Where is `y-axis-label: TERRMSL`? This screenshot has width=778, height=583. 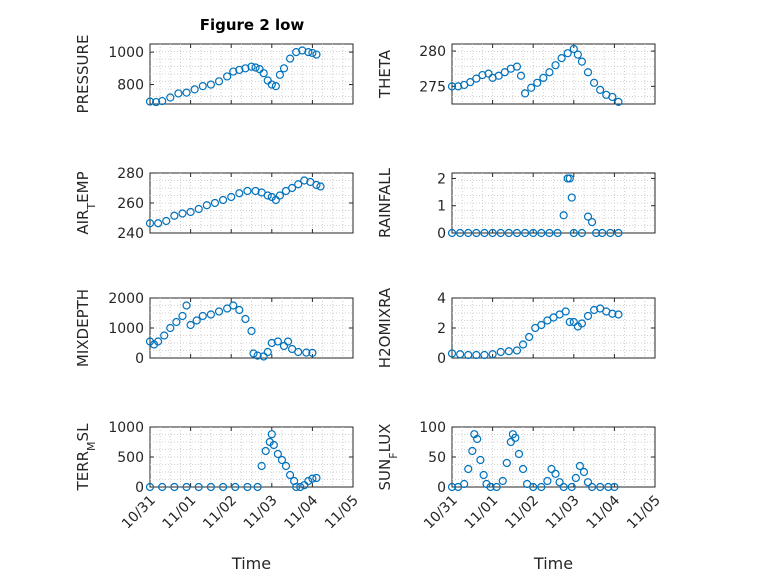
y-axis-label: TERRMSL is located at coordinates (86, 457).